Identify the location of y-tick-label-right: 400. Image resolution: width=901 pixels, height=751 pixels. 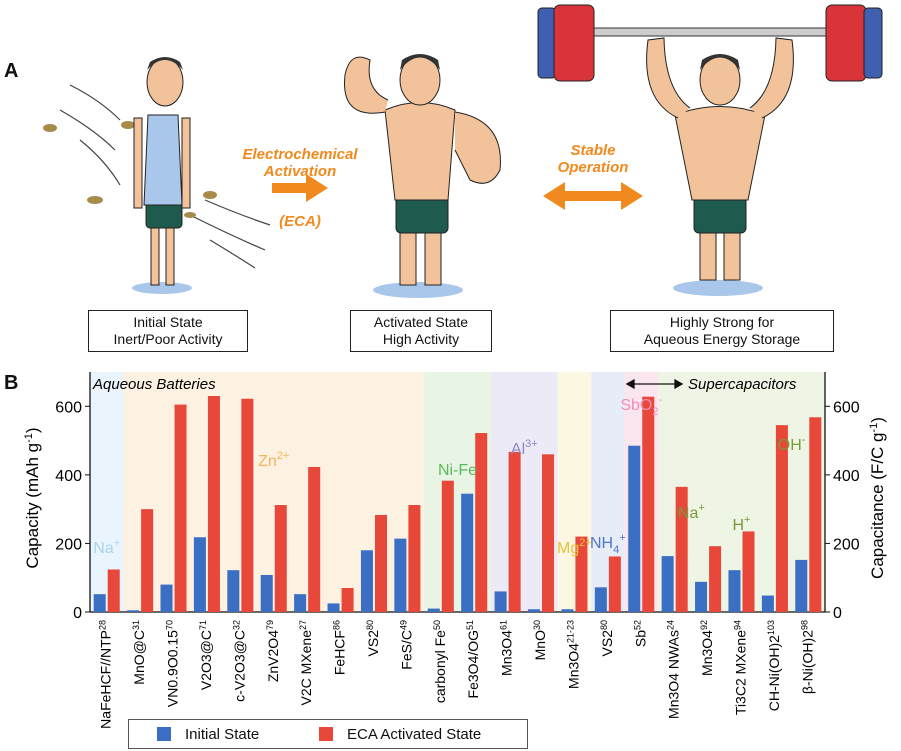
(846, 476).